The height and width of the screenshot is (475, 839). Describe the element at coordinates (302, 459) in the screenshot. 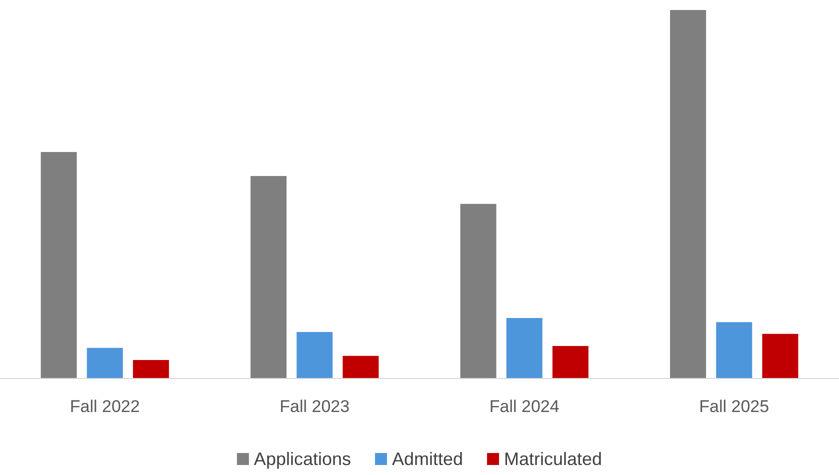

I see `legend-label: Applications` at that location.